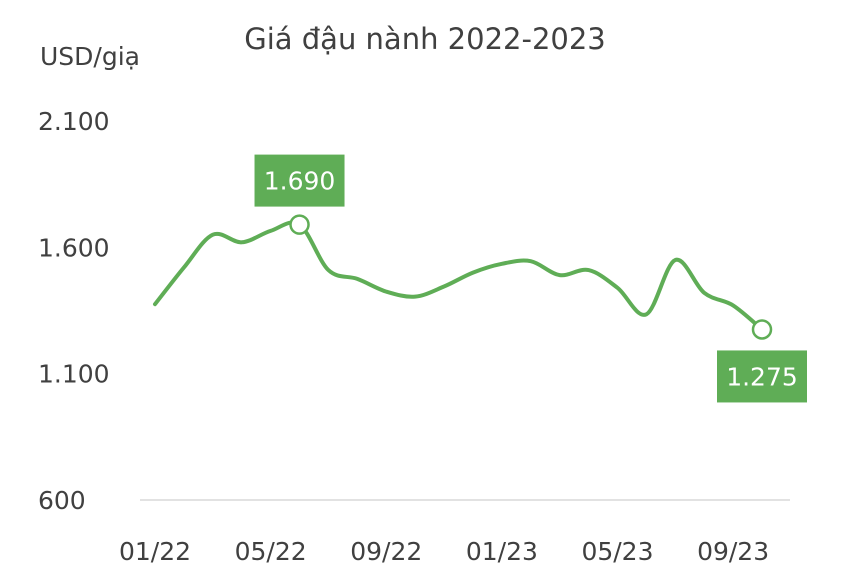 Image resolution: width=850 pixels, height=585 pixels. What do you see at coordinates (62, 500) in the screenshot?
I see `y-tick-label: 600` at bounding box center [62, 500].